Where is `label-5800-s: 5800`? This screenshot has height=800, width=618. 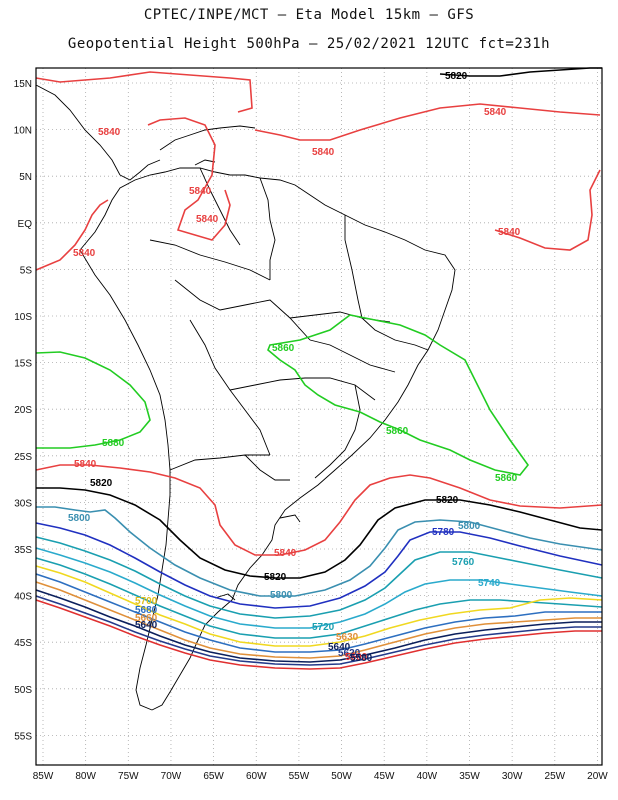 label-5800-s: 5800 is located at coordinates (281, 595).